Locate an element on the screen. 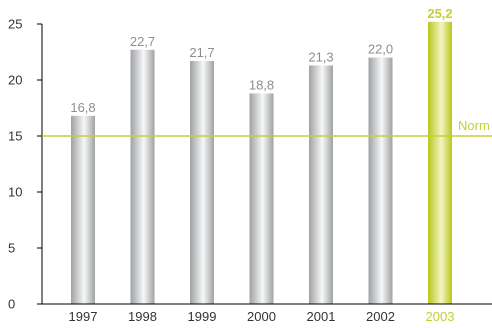 This screenshot has width=492, height=328. value-label-1997: 16,8 is located at coordinates (82, 107).